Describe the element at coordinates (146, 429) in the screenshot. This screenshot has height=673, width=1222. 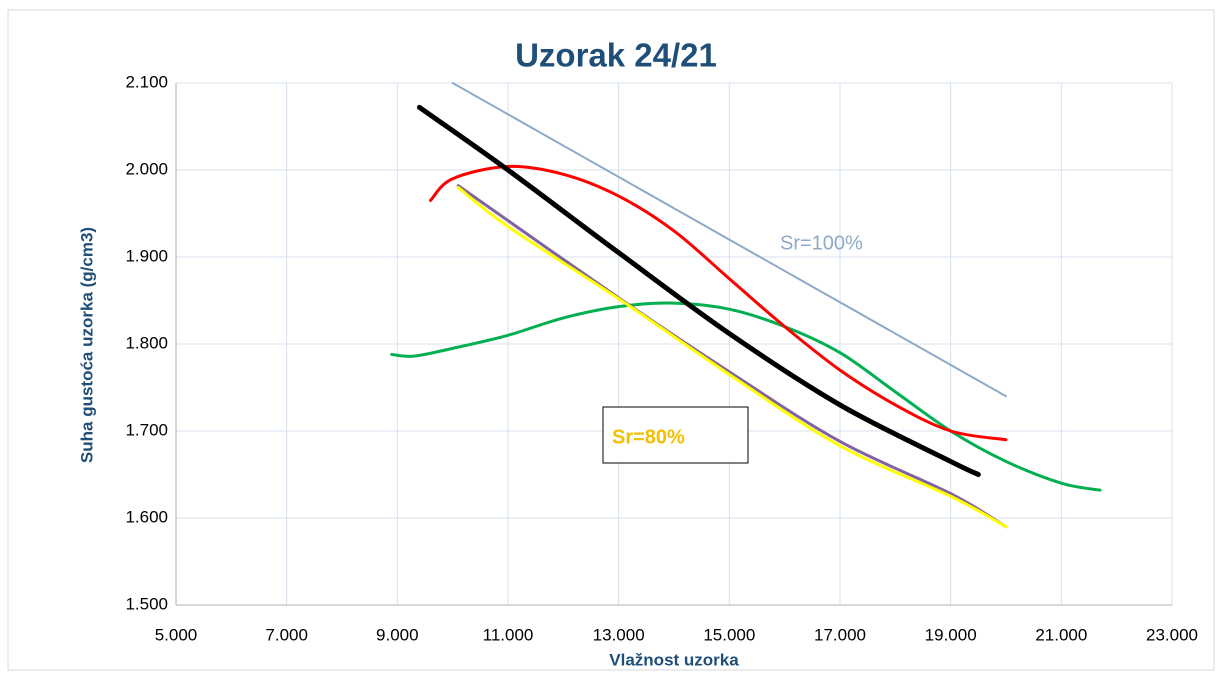
I see `y-tick-label: 1.700` at that location.